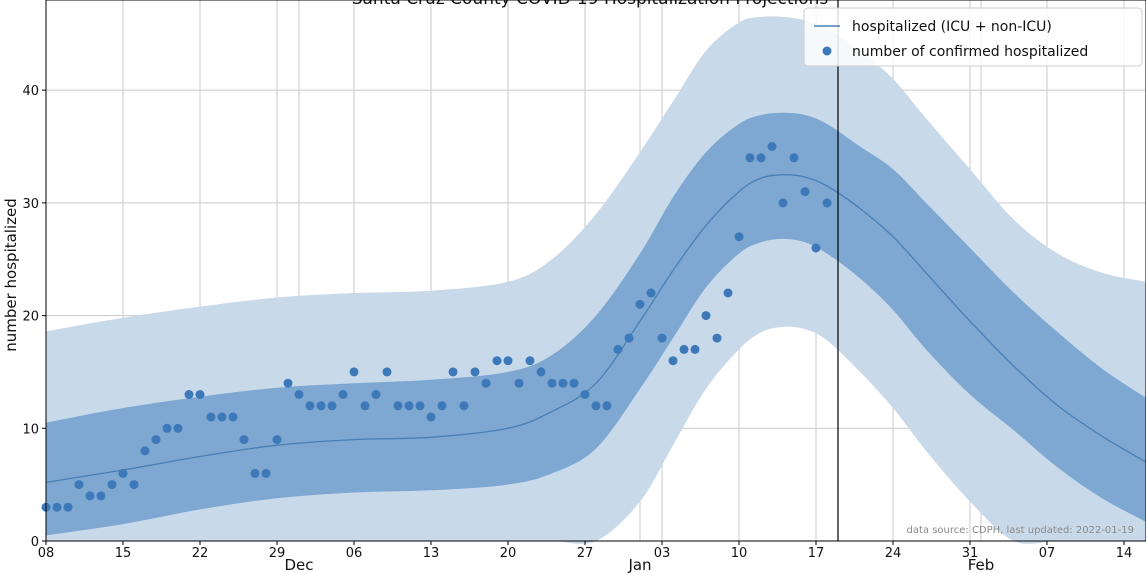  Describe the element at coordinates (200, 553) in the screenshot. I see `x-tick-label: 22` at that location.